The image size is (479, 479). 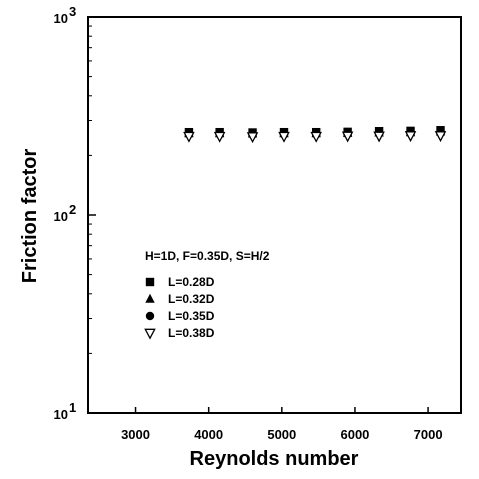 What do you see at coordinates (428, 434) in the screenshot?
I see `x-tick-label: 7000` at bounding box center [428, 434].